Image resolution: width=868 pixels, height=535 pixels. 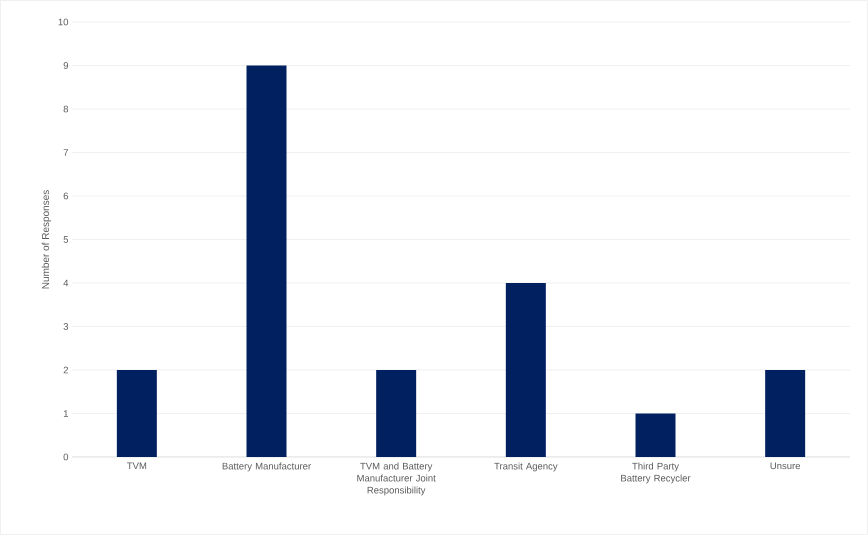 I want to click on x-tick-label: TVM and Battery Manufacturer Joint Responsibility, so click(x=396, y=479).